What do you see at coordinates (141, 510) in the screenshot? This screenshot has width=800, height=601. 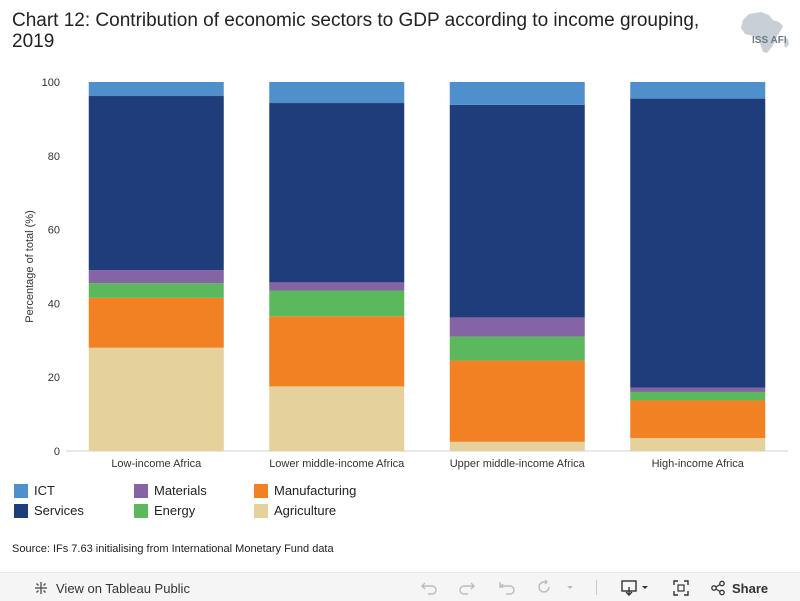 I see `legend-swatch-energy` at bounding box center [141, 510].